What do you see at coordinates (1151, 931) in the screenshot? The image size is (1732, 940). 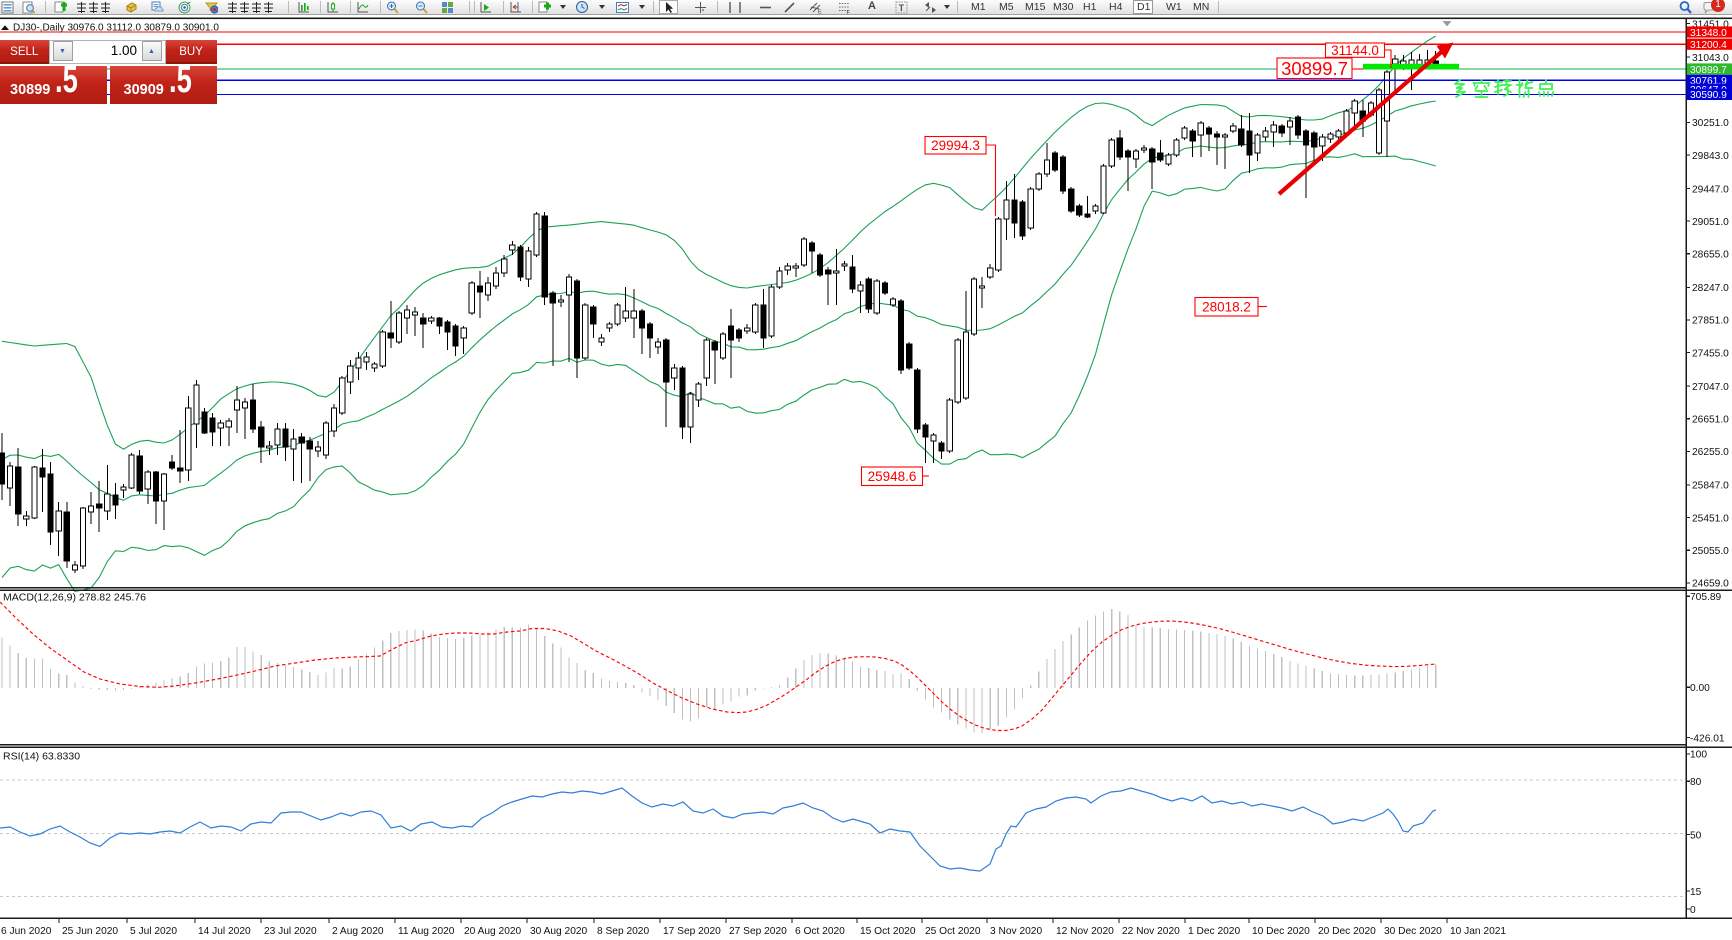 I see `svg-text: 22 Nov 2020` at bounding box center [1151, 931].